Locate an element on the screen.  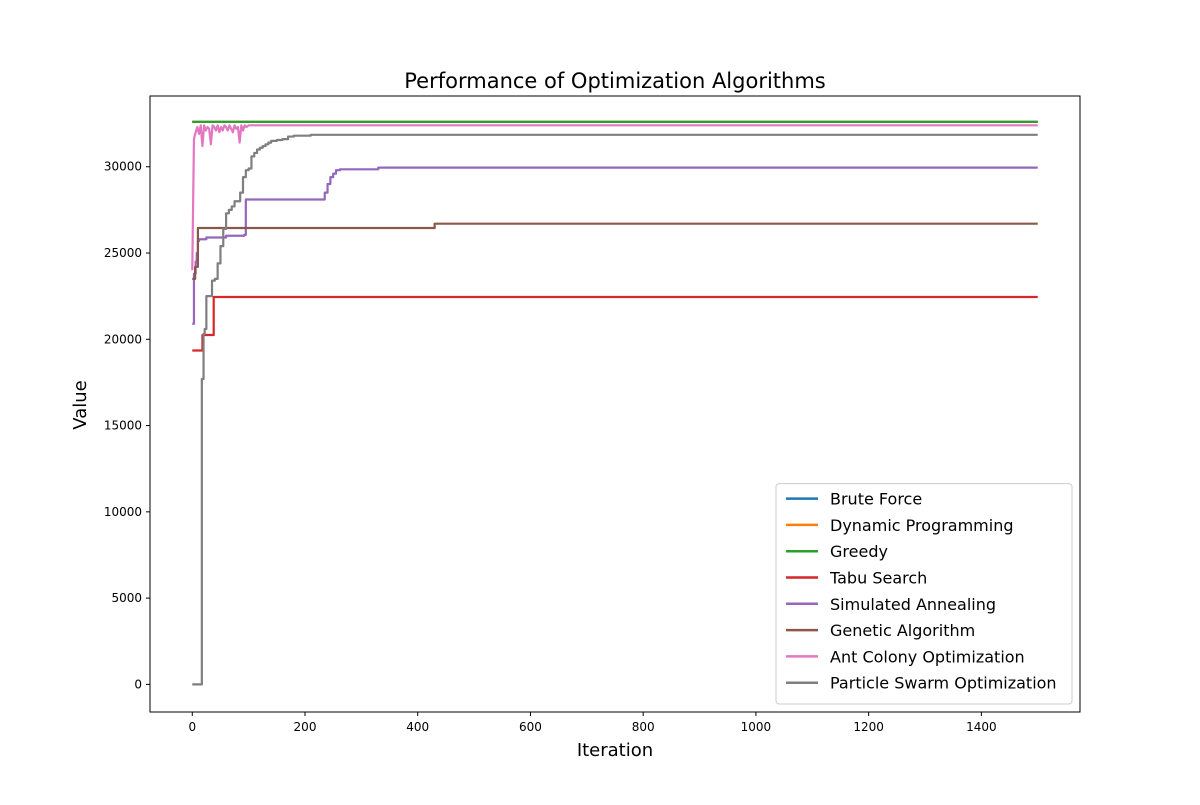
legend-label: Genetic Algorithm is located at coordinates (902, 630).